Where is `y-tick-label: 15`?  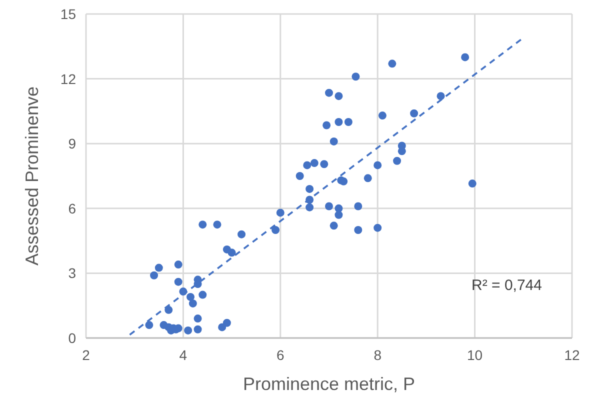
y-tick-label: 15 is located at coordinates (68, 14).